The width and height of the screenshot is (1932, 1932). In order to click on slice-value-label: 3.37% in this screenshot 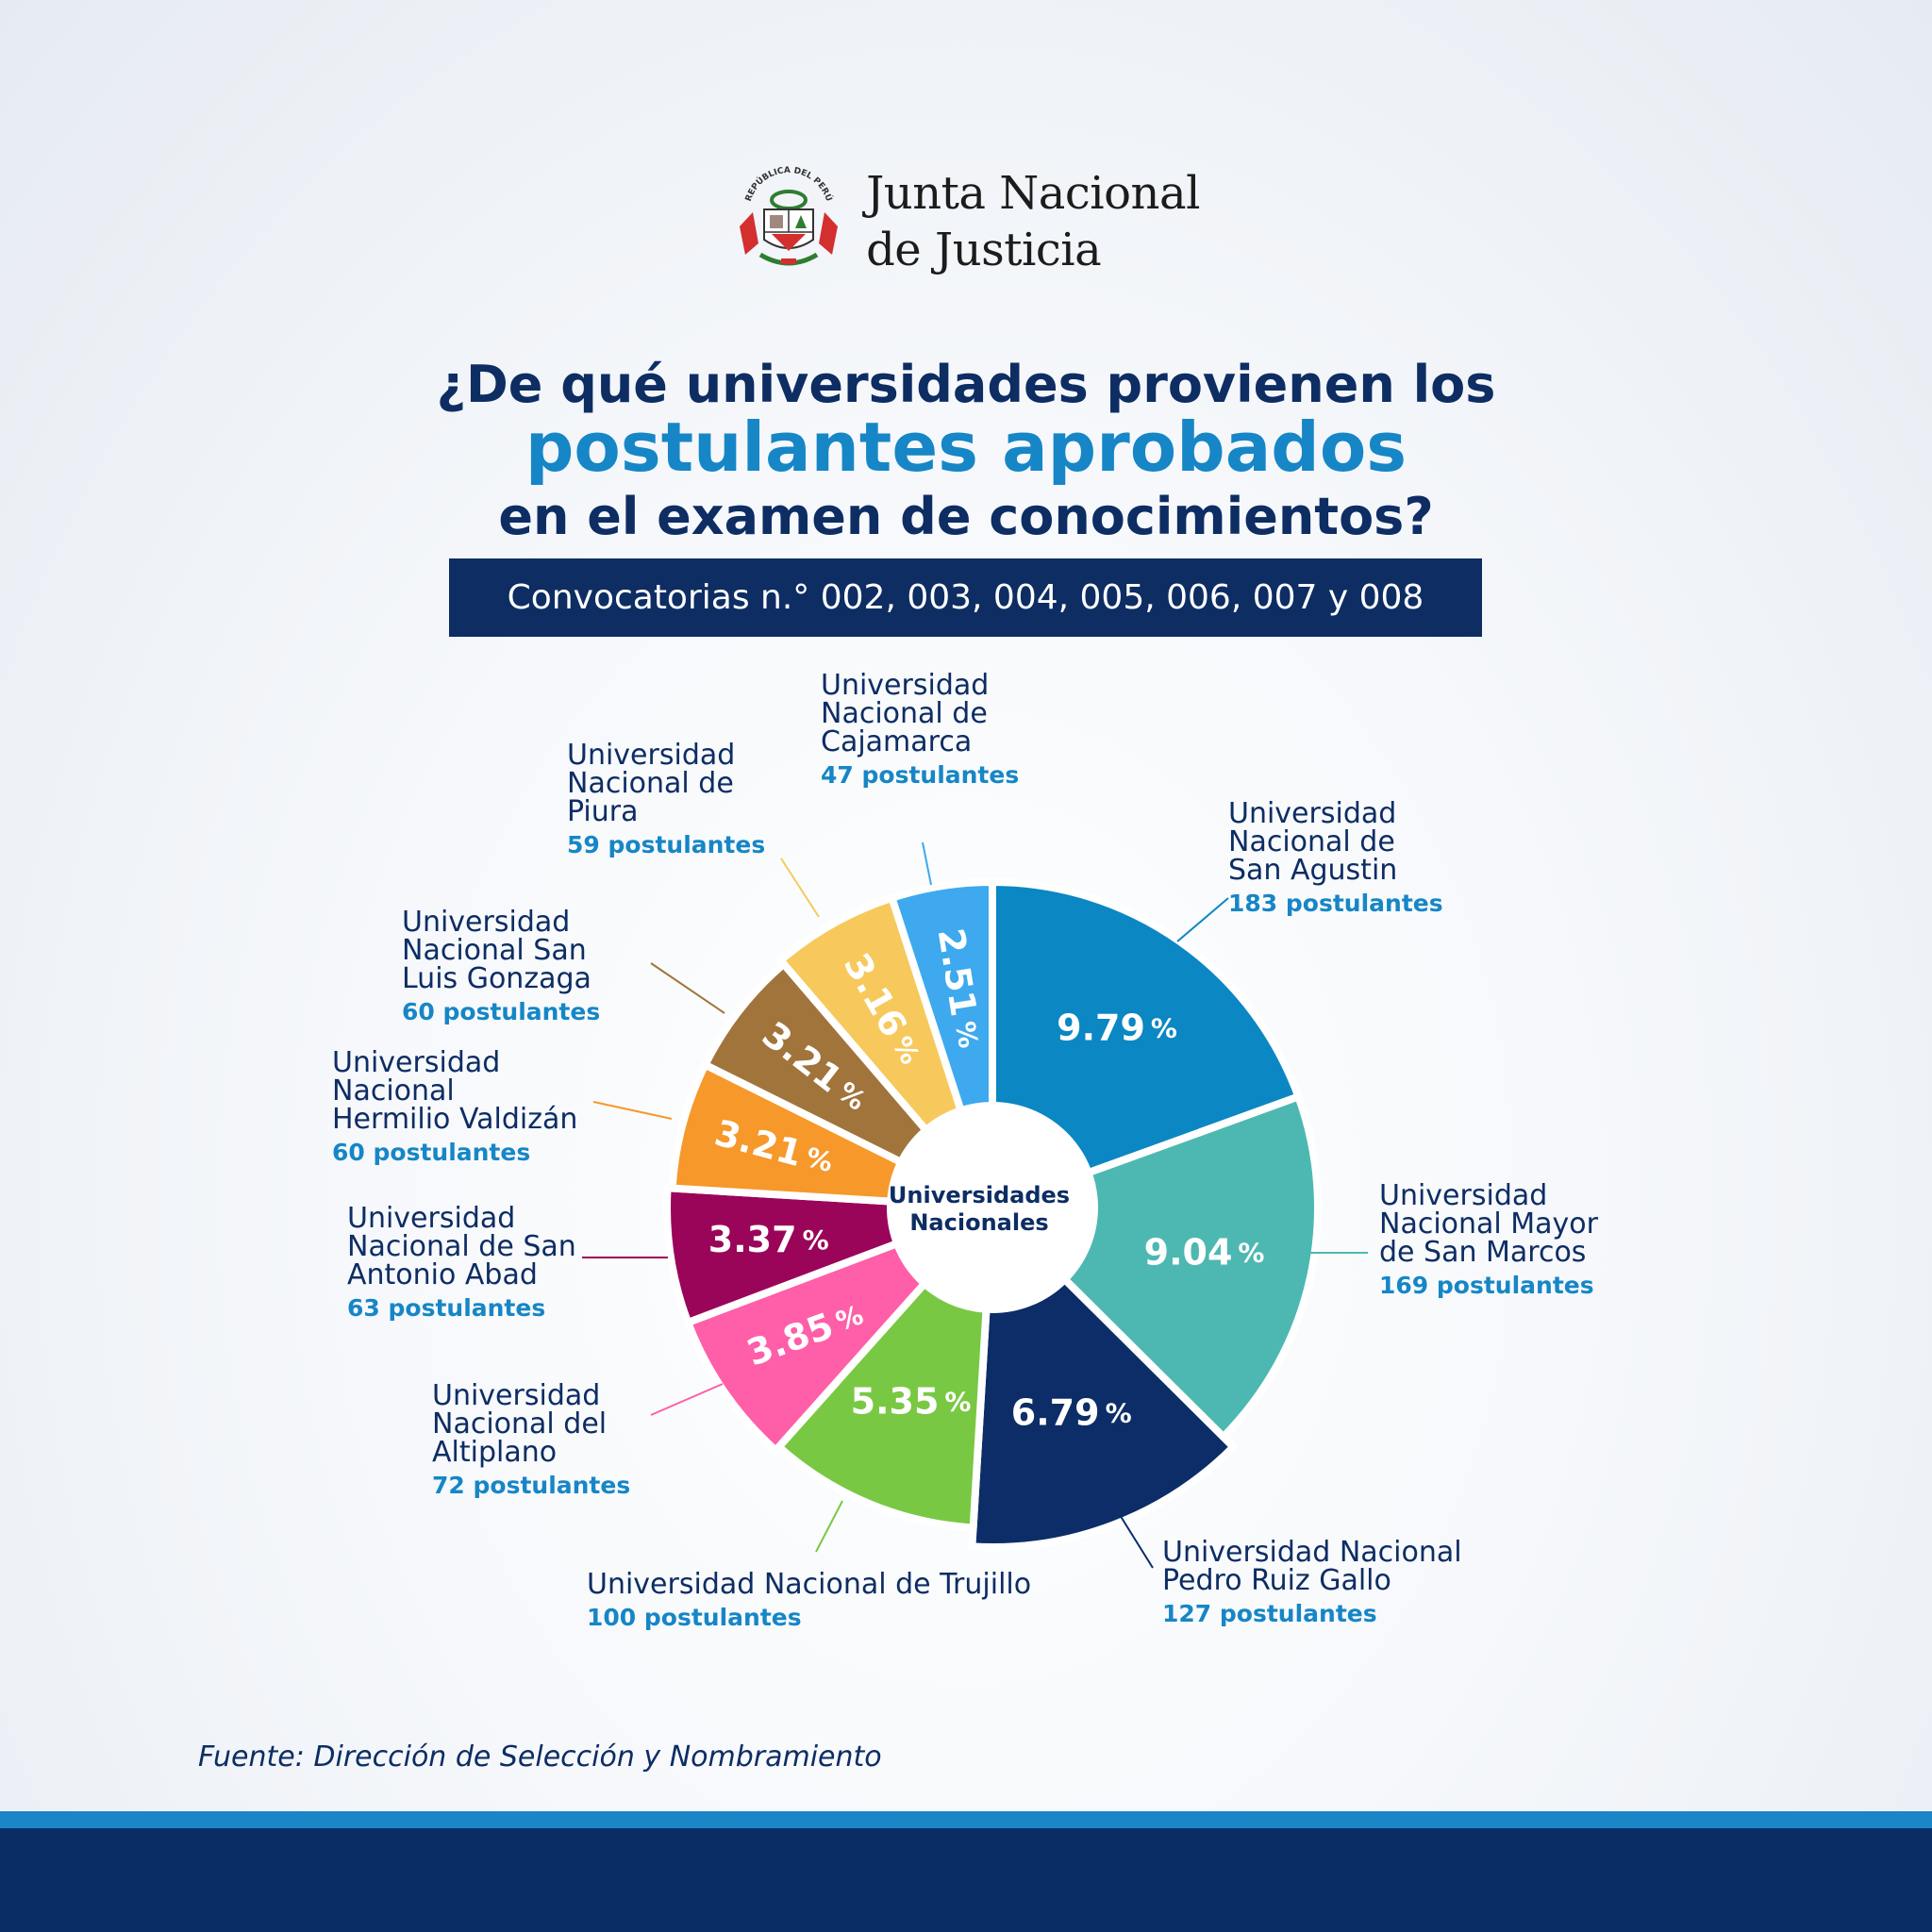, I will do `click(768, 1239)`.